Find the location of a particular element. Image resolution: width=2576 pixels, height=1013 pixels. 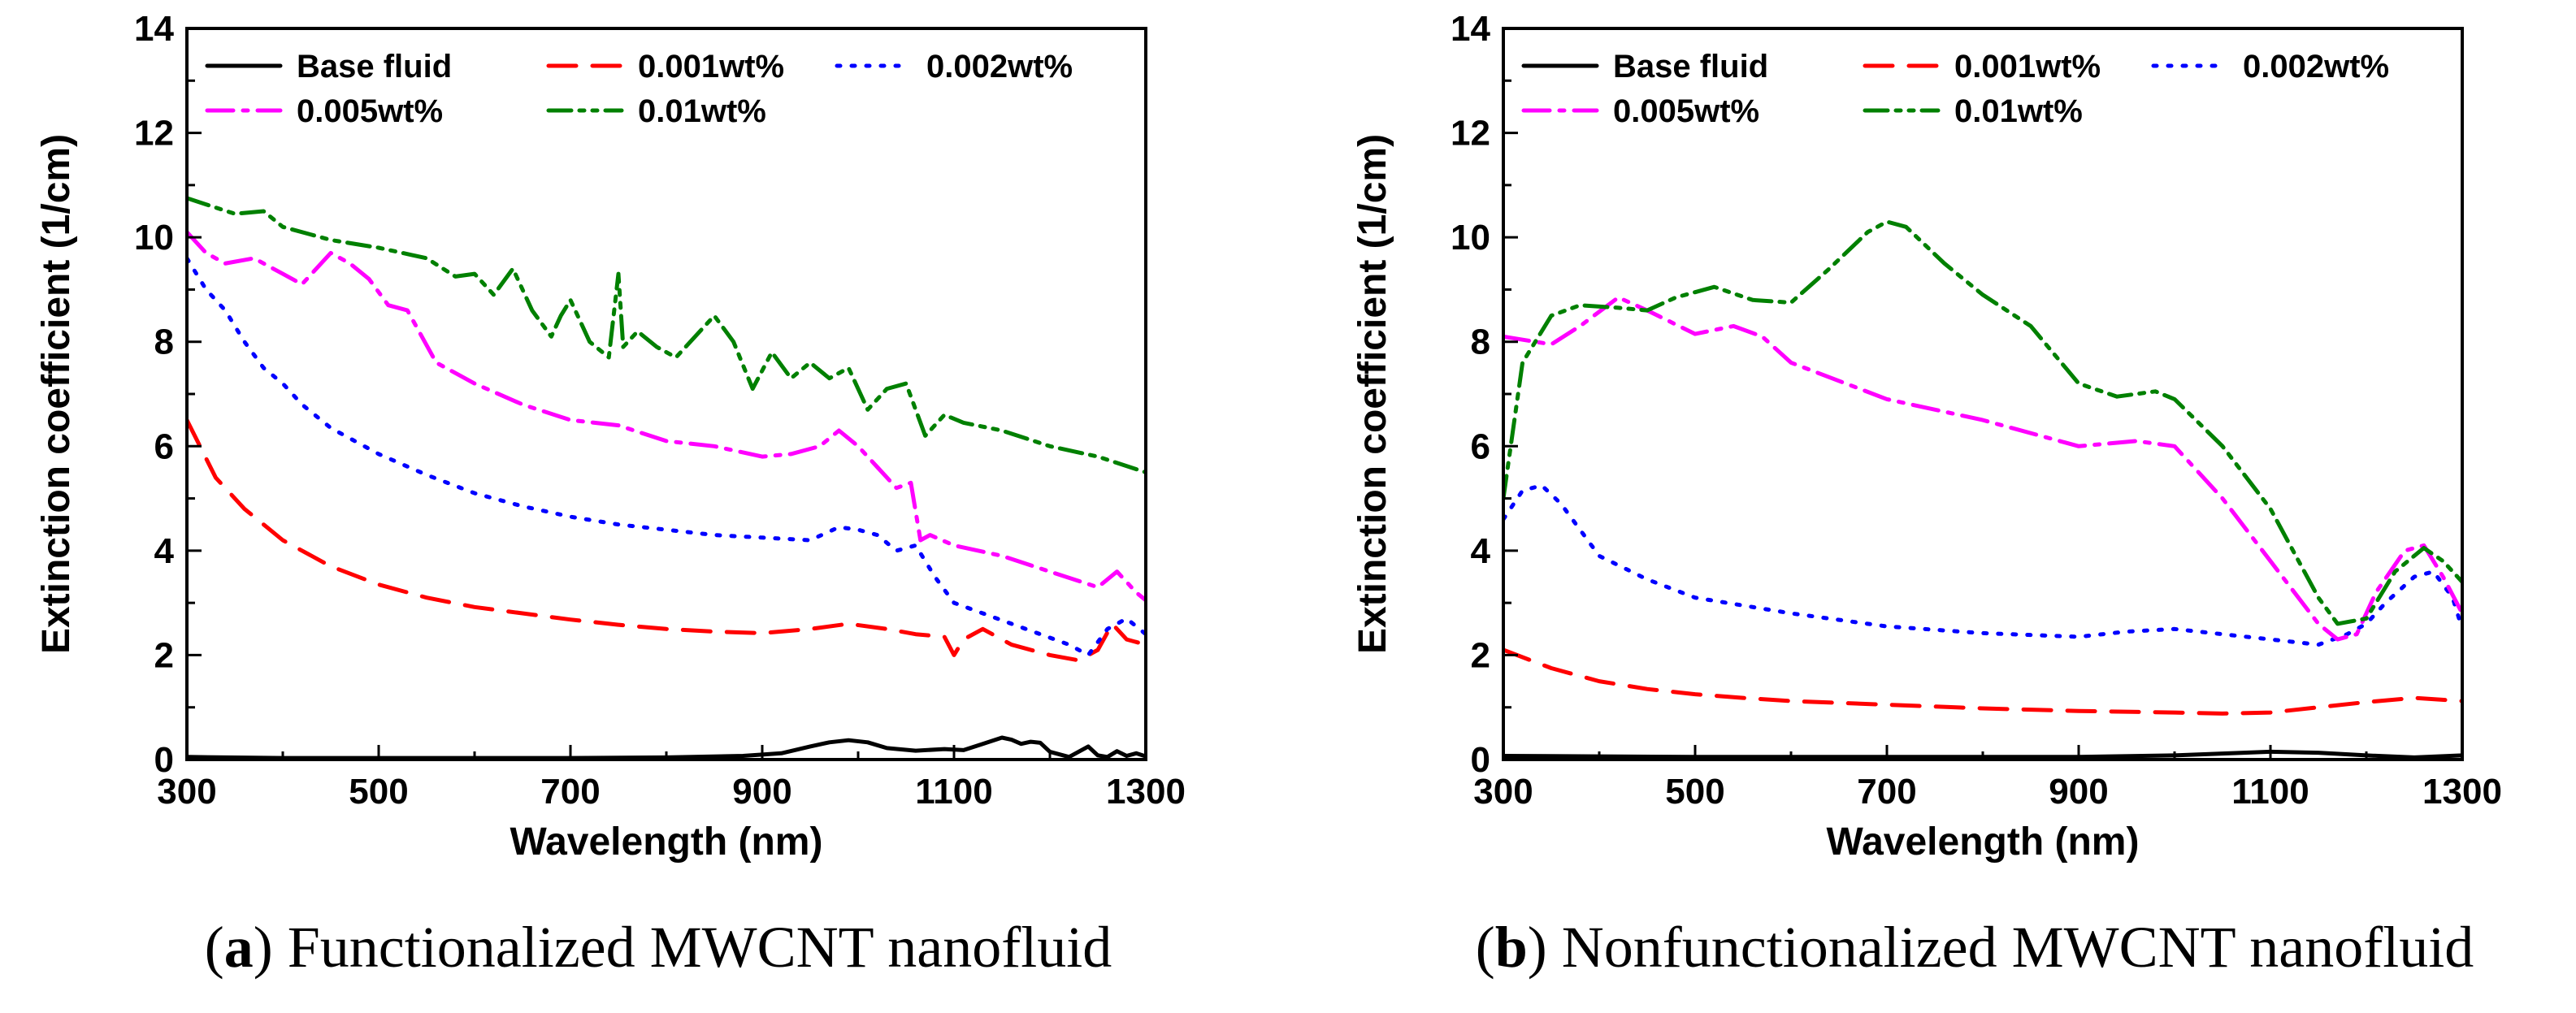

panel-letter: b is located at coordinates (1511, 948).